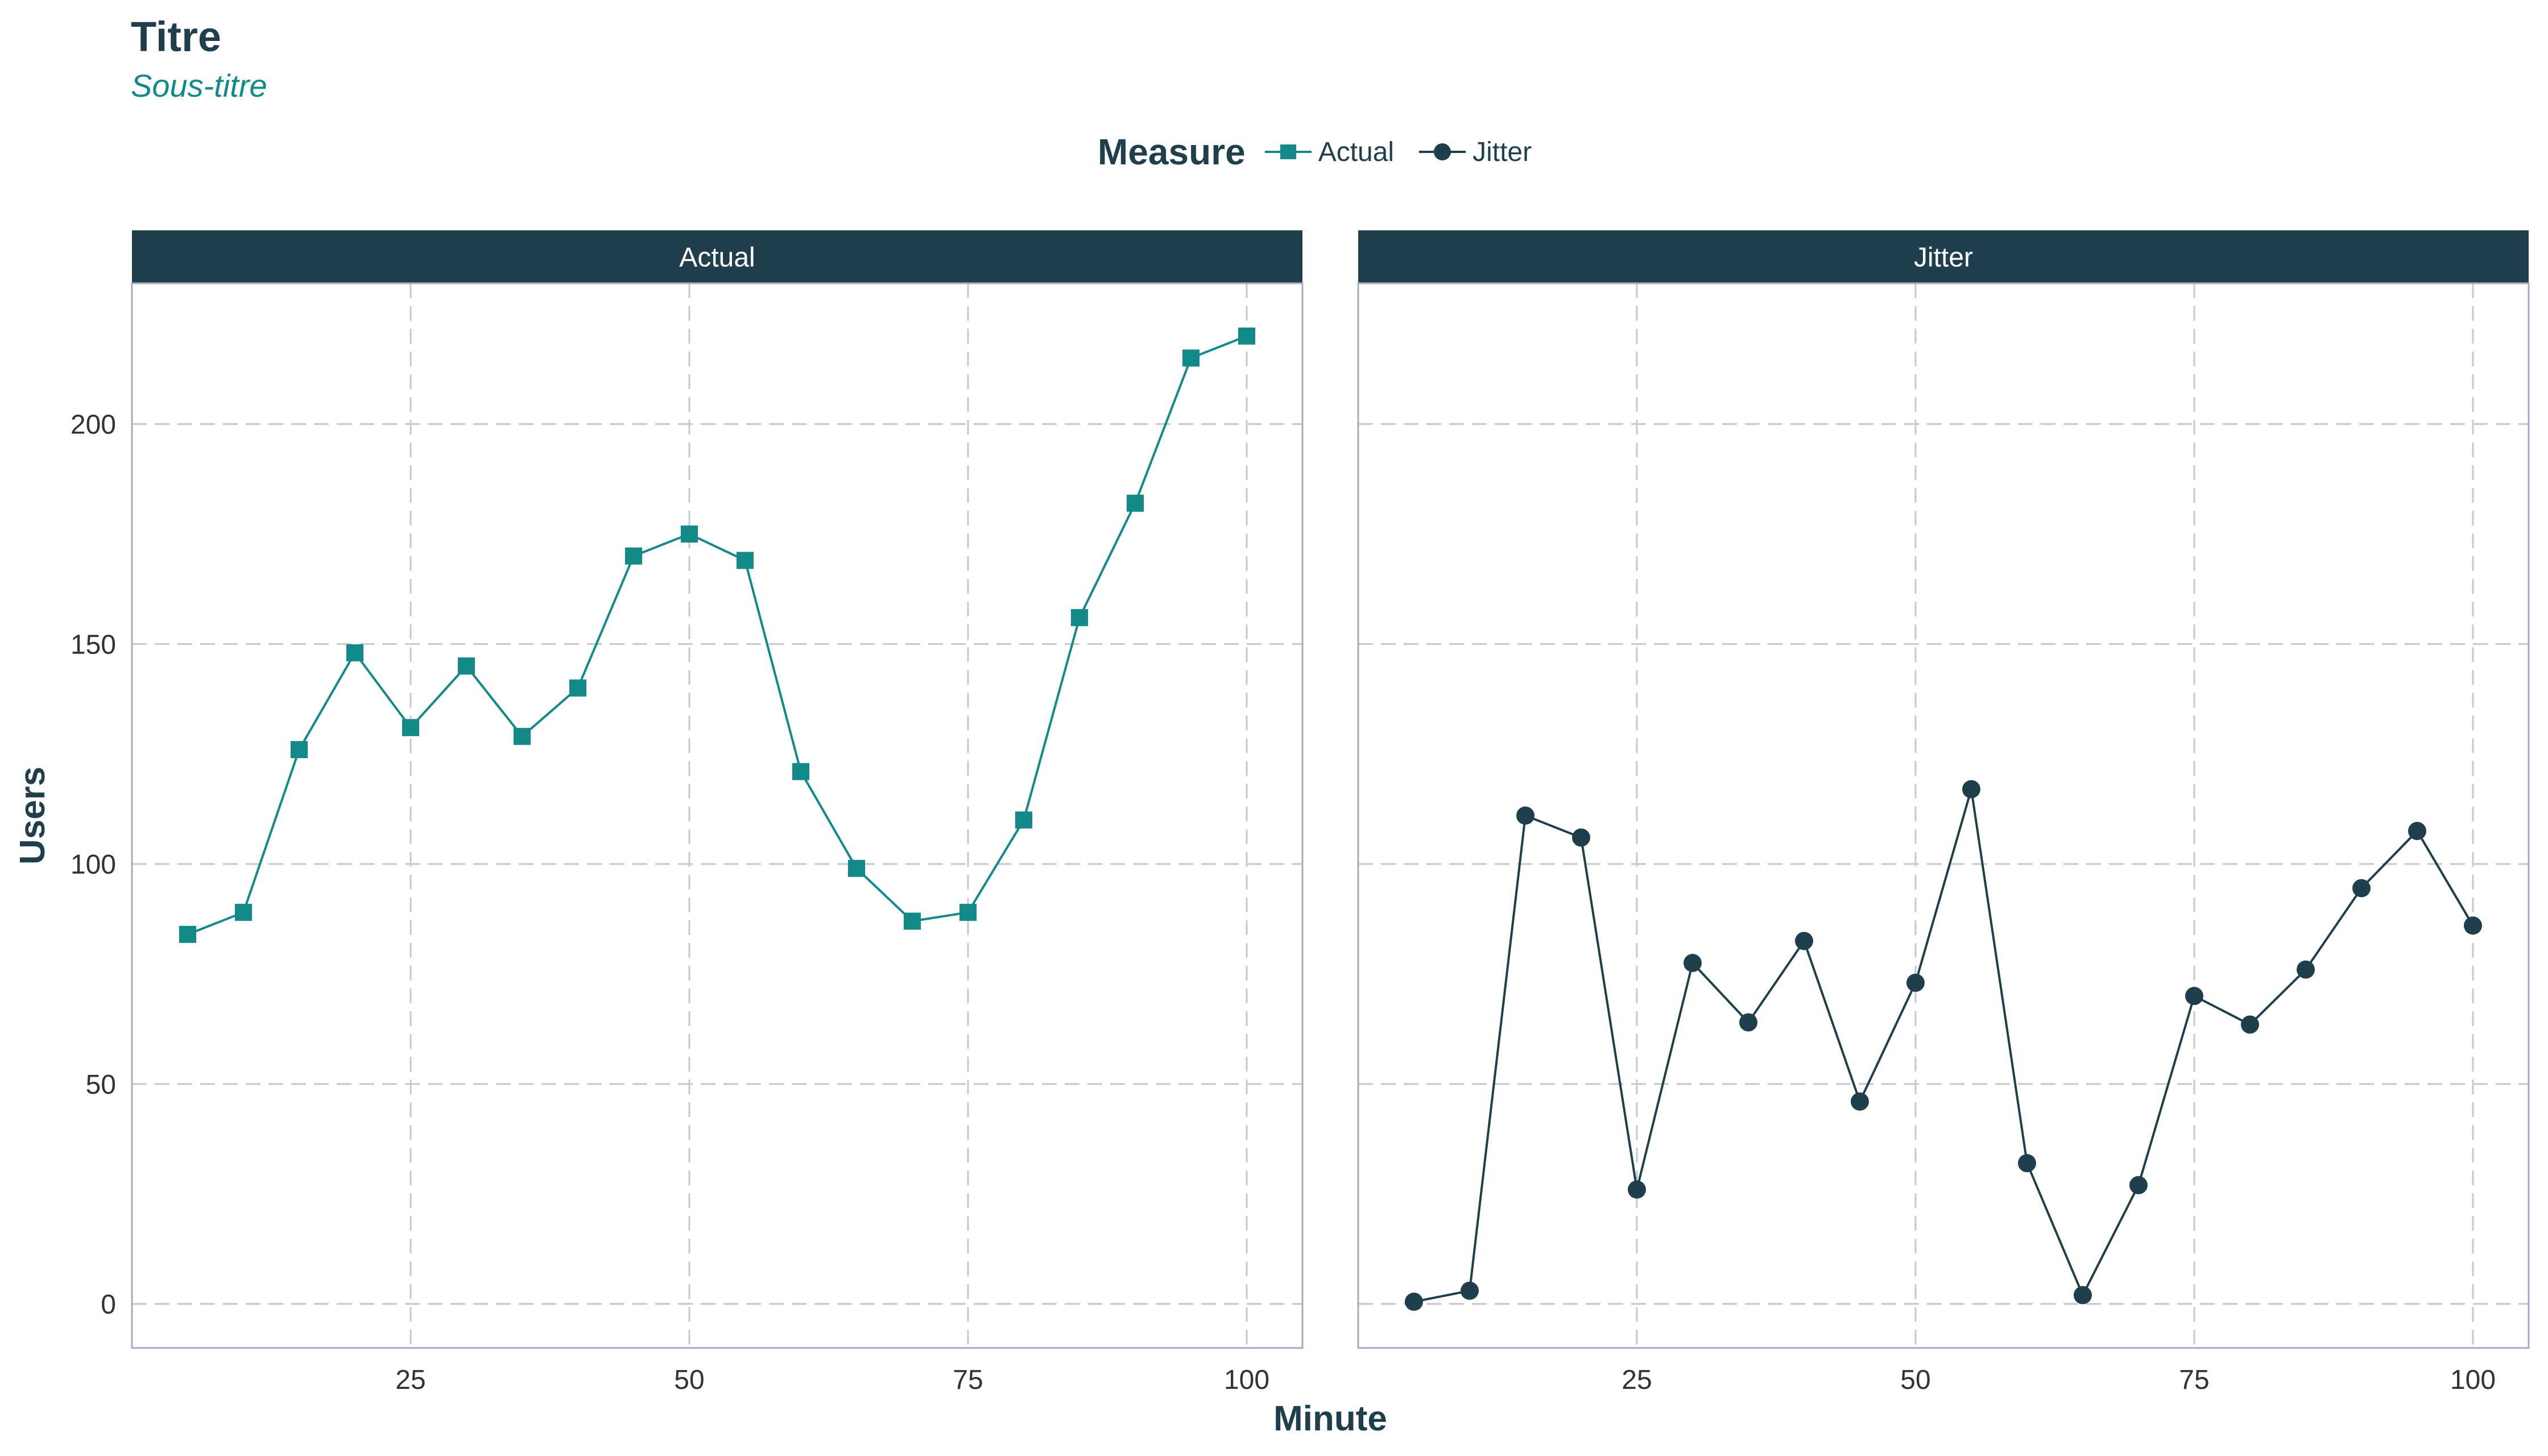 The width and height of the screenshot is (2548, 1456). I want to click on strip-label: Jitter, so click(1943, 258).